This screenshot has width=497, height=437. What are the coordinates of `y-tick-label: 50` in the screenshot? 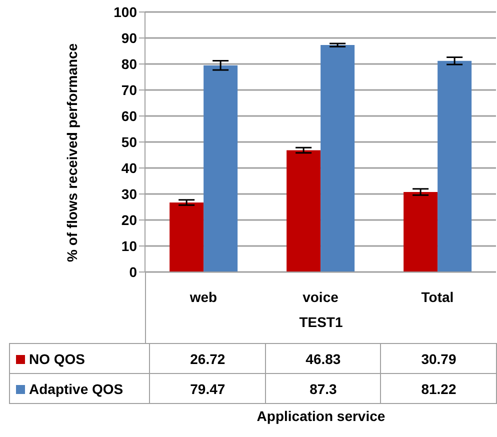 It's located at (129, 142).